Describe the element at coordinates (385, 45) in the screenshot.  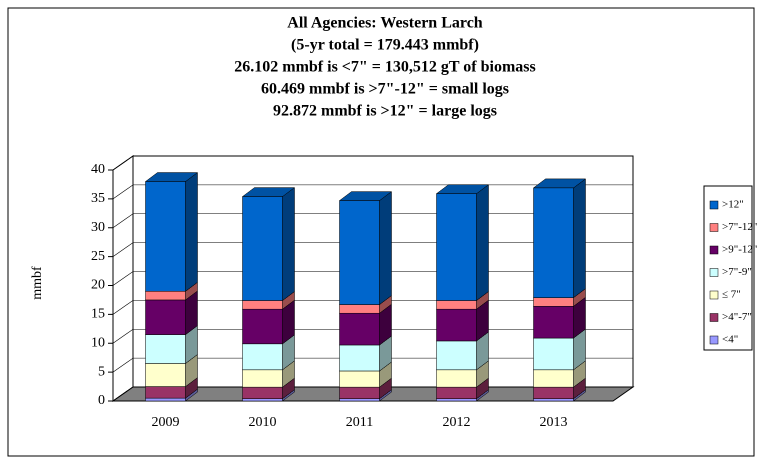
I see `chart-title: (5-yr total = 179.443 mmbf)` at that location.